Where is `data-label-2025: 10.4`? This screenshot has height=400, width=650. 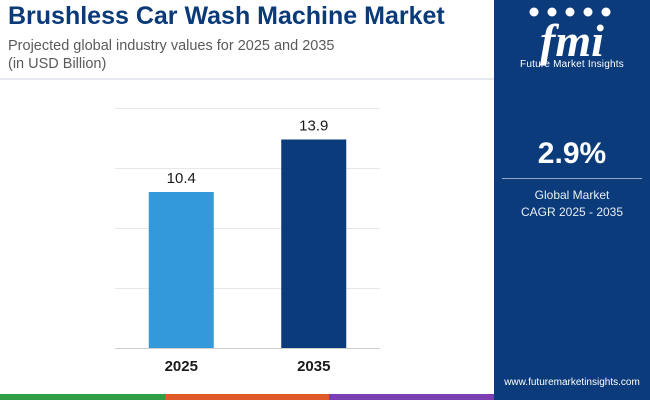 data-label-2025: 10.4 is located at coordinates (181, 178).